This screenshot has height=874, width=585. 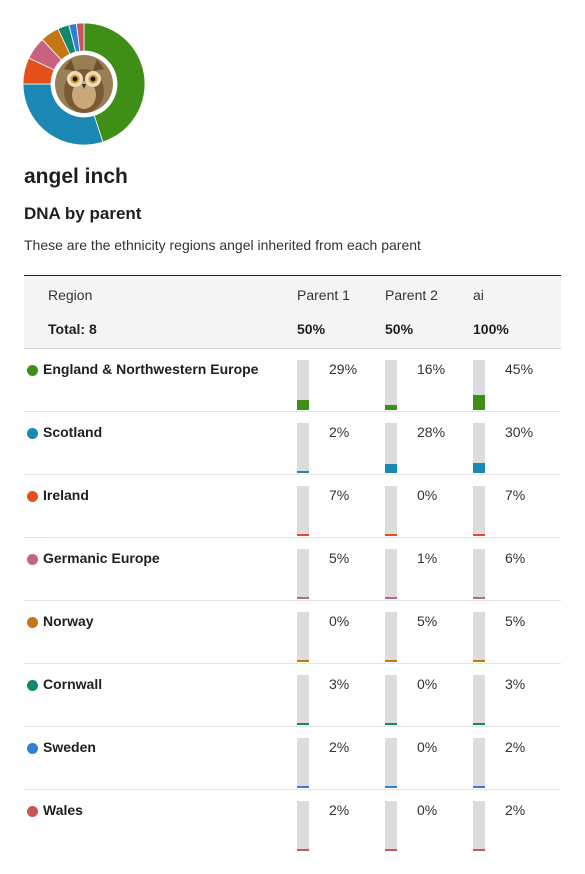 I want to click on parent-1-percent: 5%, so click(x=339, y=558).